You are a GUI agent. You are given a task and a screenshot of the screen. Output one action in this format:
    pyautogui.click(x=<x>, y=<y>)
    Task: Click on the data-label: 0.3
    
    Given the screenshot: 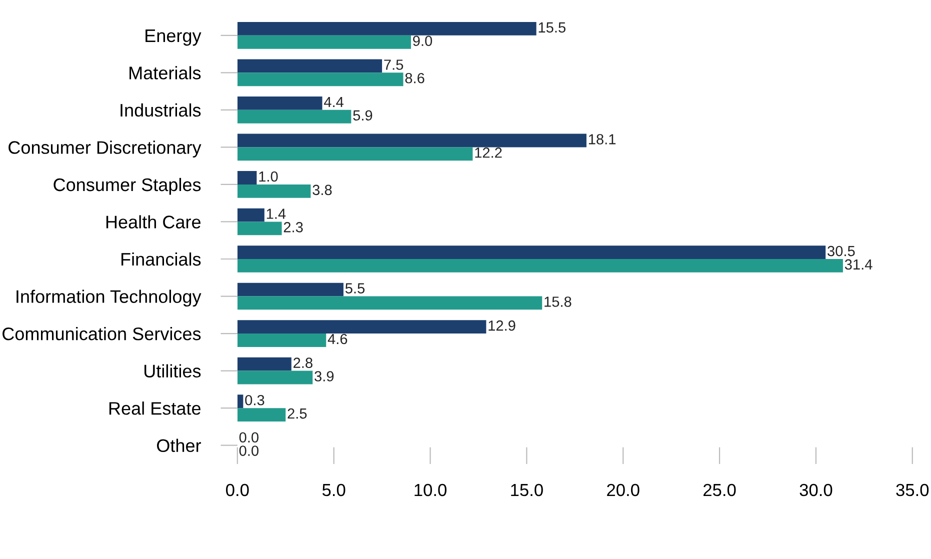 What is the action you would take?
    pyautogui.click(x=254, y=400)
    